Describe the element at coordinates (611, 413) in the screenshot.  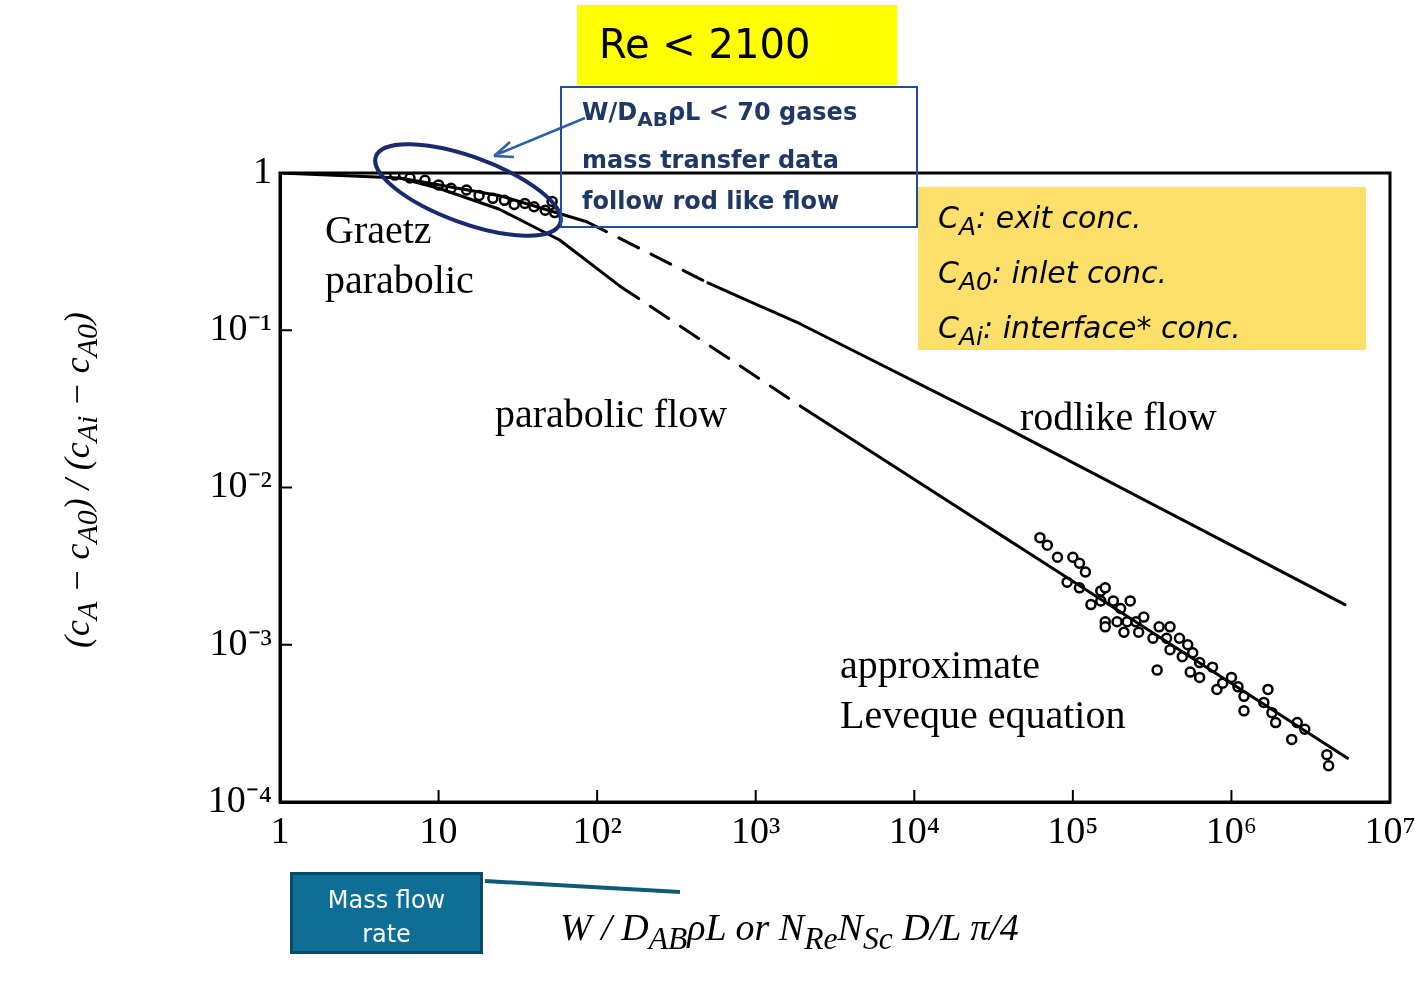
I see `annotation: parabolic flow` at that location.